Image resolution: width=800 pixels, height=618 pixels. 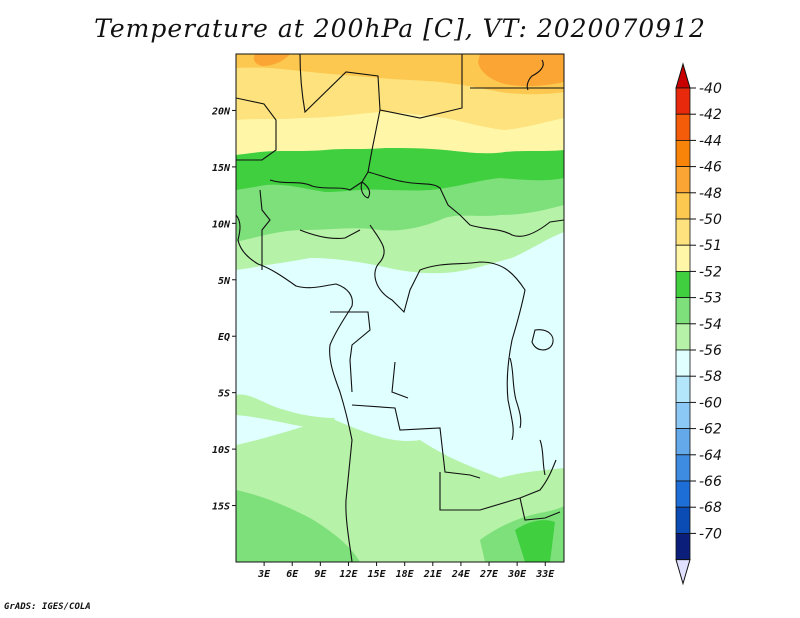 I want to click on colorbar-tick-label: -44, so click(x=710, y=141).